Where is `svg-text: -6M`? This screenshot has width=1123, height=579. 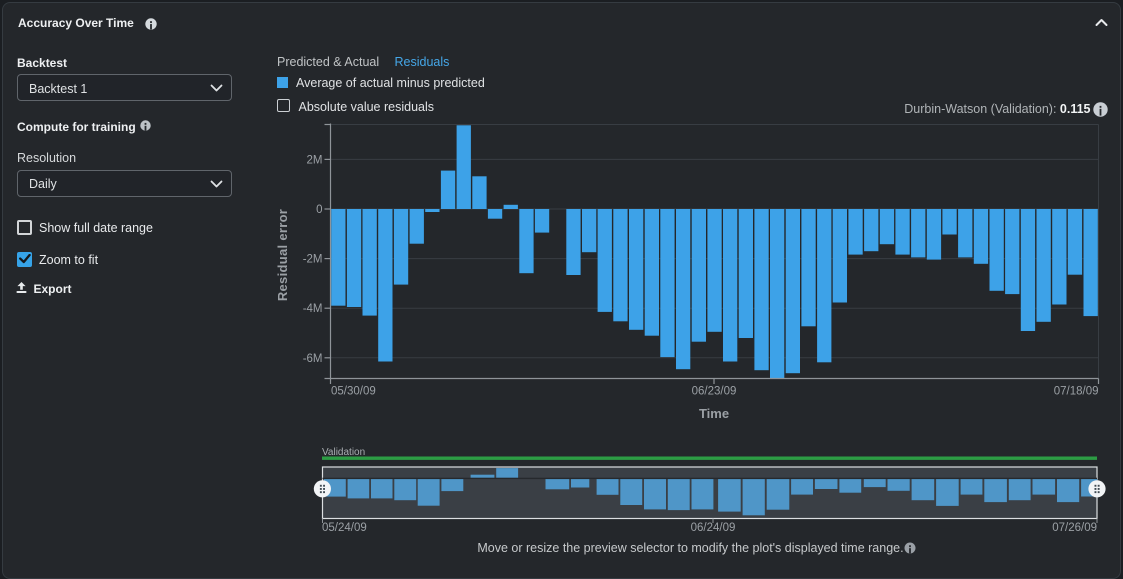
svg-text: -6M is located at coordinates (313, 359).